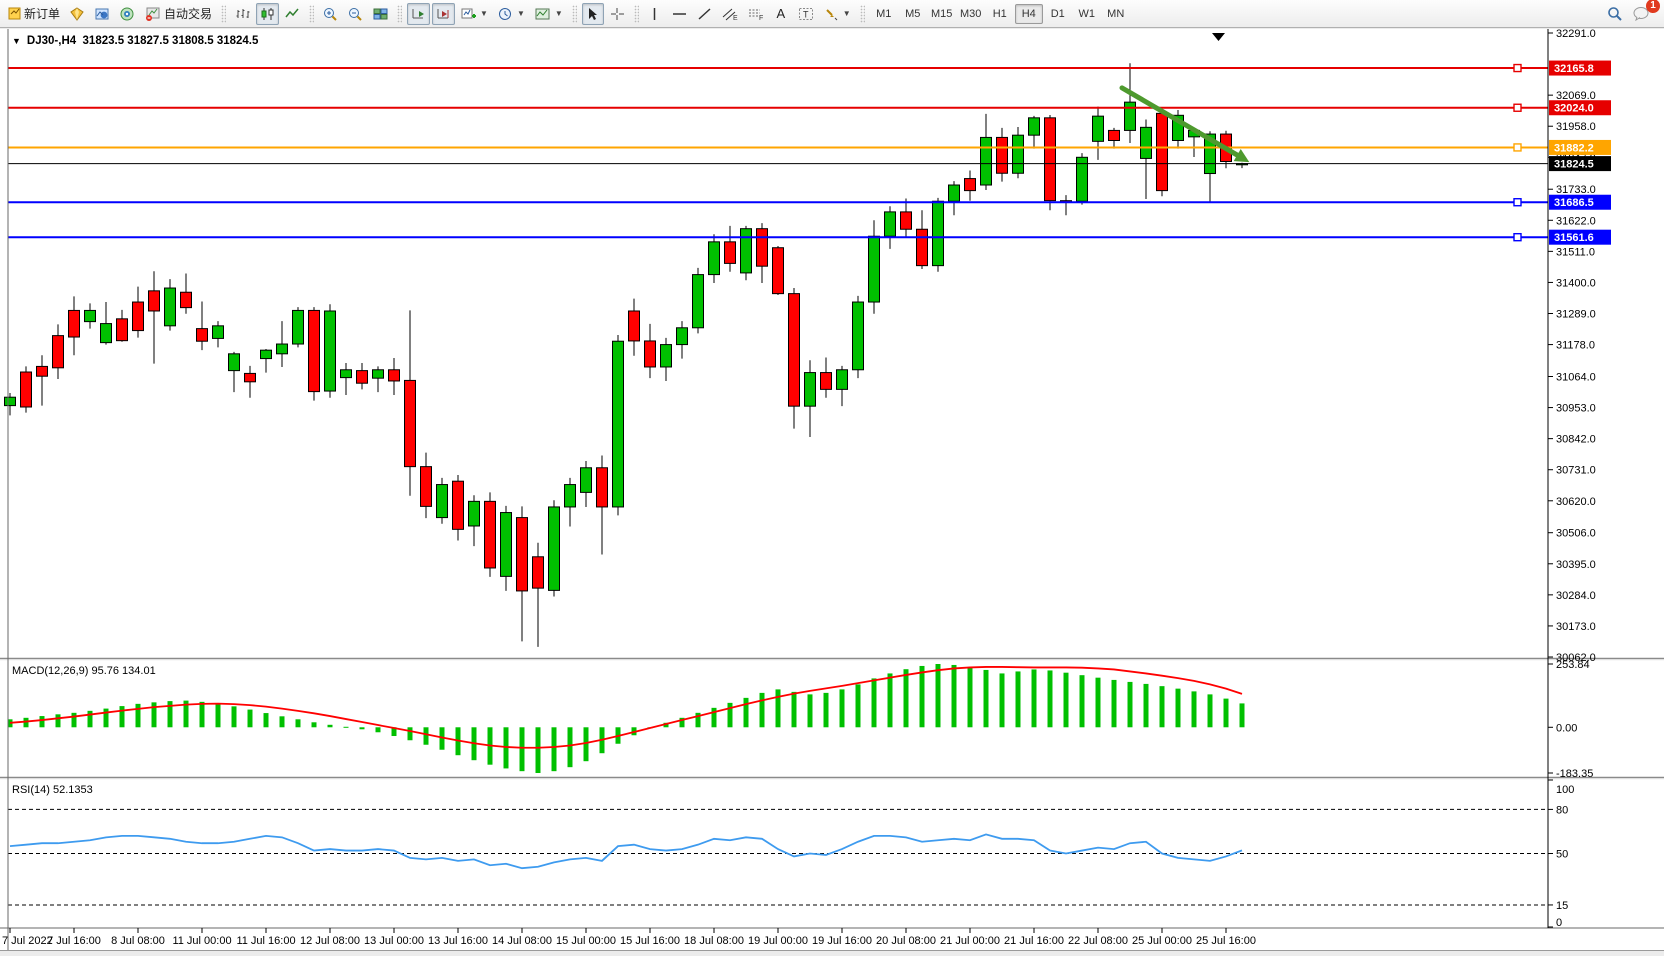 The width and height of the screenshot is (1664, 956). I want to click on svg-text: T, so click(806, 14).